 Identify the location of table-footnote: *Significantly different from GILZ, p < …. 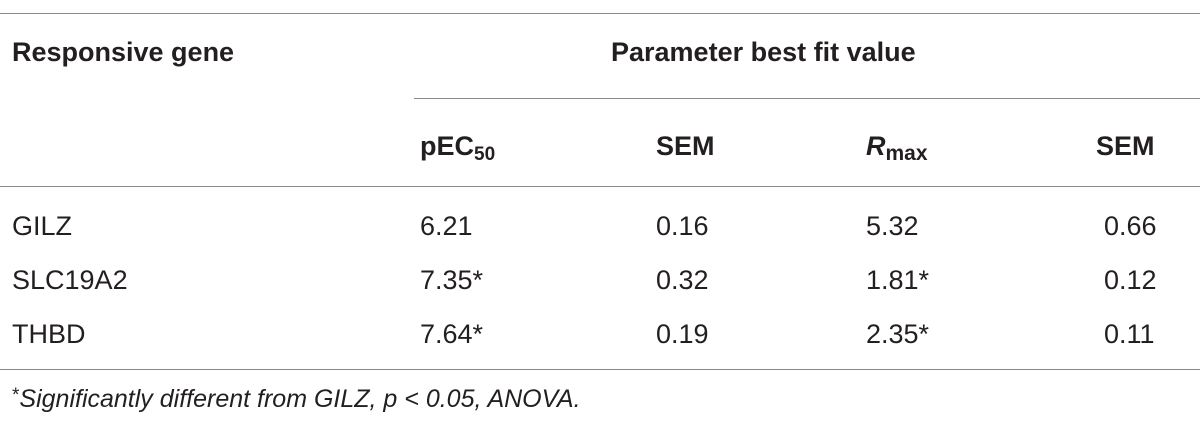
(296, 399).